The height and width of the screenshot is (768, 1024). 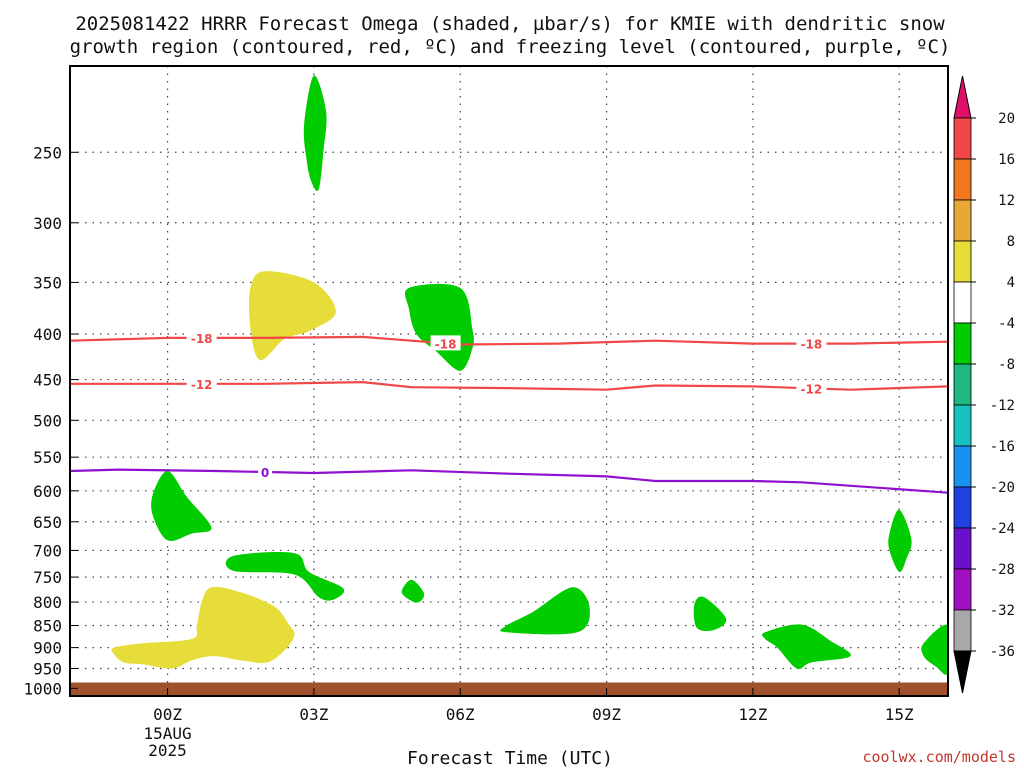 I want to click on x-tick-label: 06Z, so click(x=460, y=714).